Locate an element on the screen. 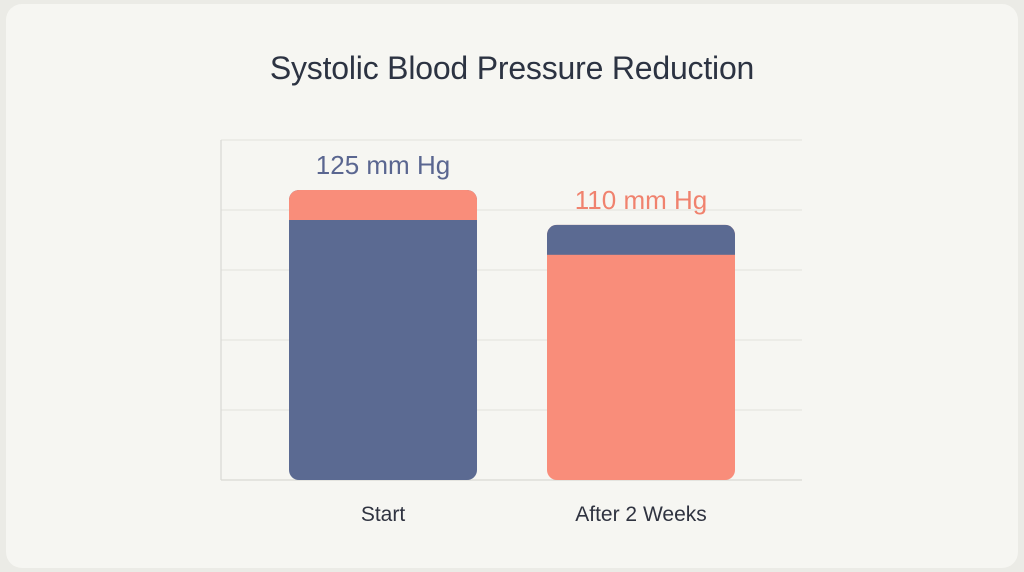  data-label: 110 mm Hg is located at coordinates (641, 200).